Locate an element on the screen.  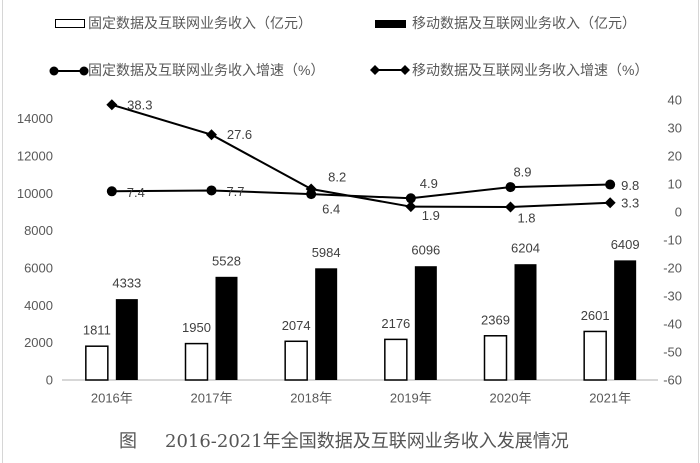
bar-value-label: 5528 is located at coordinates (226, 260).